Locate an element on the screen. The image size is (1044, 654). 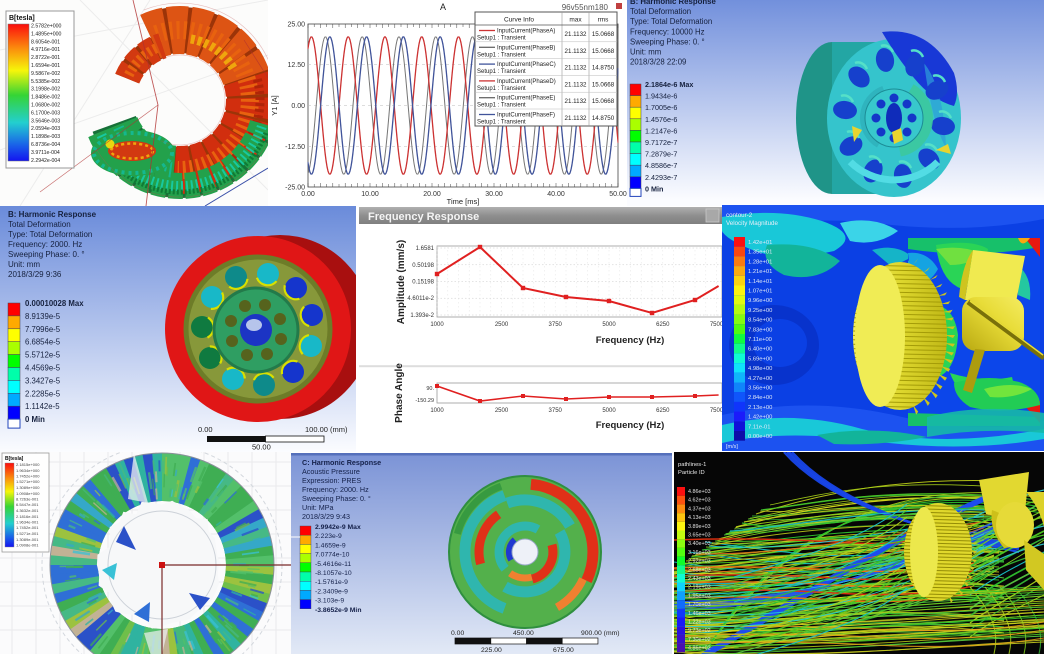
svg-text: 3.40e+03 is located at coordinates (699, 544).